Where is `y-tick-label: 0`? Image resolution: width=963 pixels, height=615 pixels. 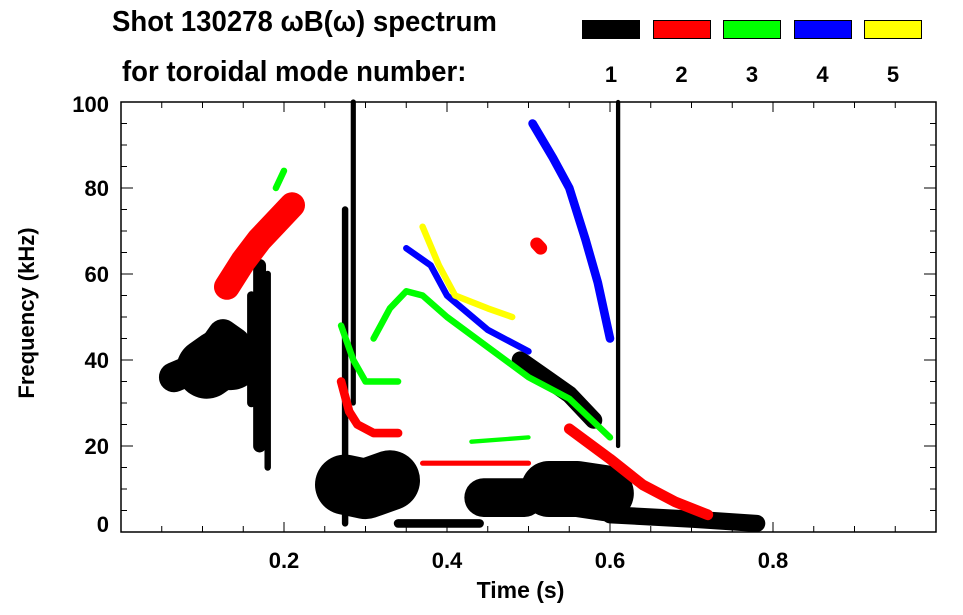
y-tick-label: 0 is located at coordinates (103, 524).